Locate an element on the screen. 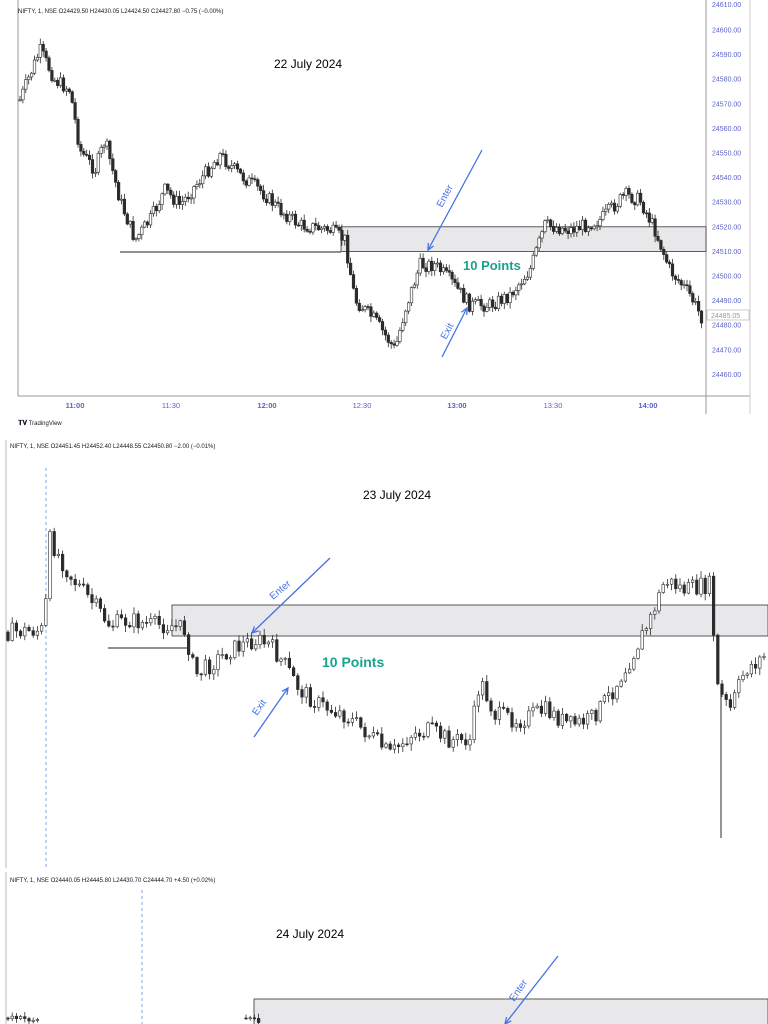 The image size is (768, 1024). candlestick-chart: Enter is located at coordinates (384, 948).